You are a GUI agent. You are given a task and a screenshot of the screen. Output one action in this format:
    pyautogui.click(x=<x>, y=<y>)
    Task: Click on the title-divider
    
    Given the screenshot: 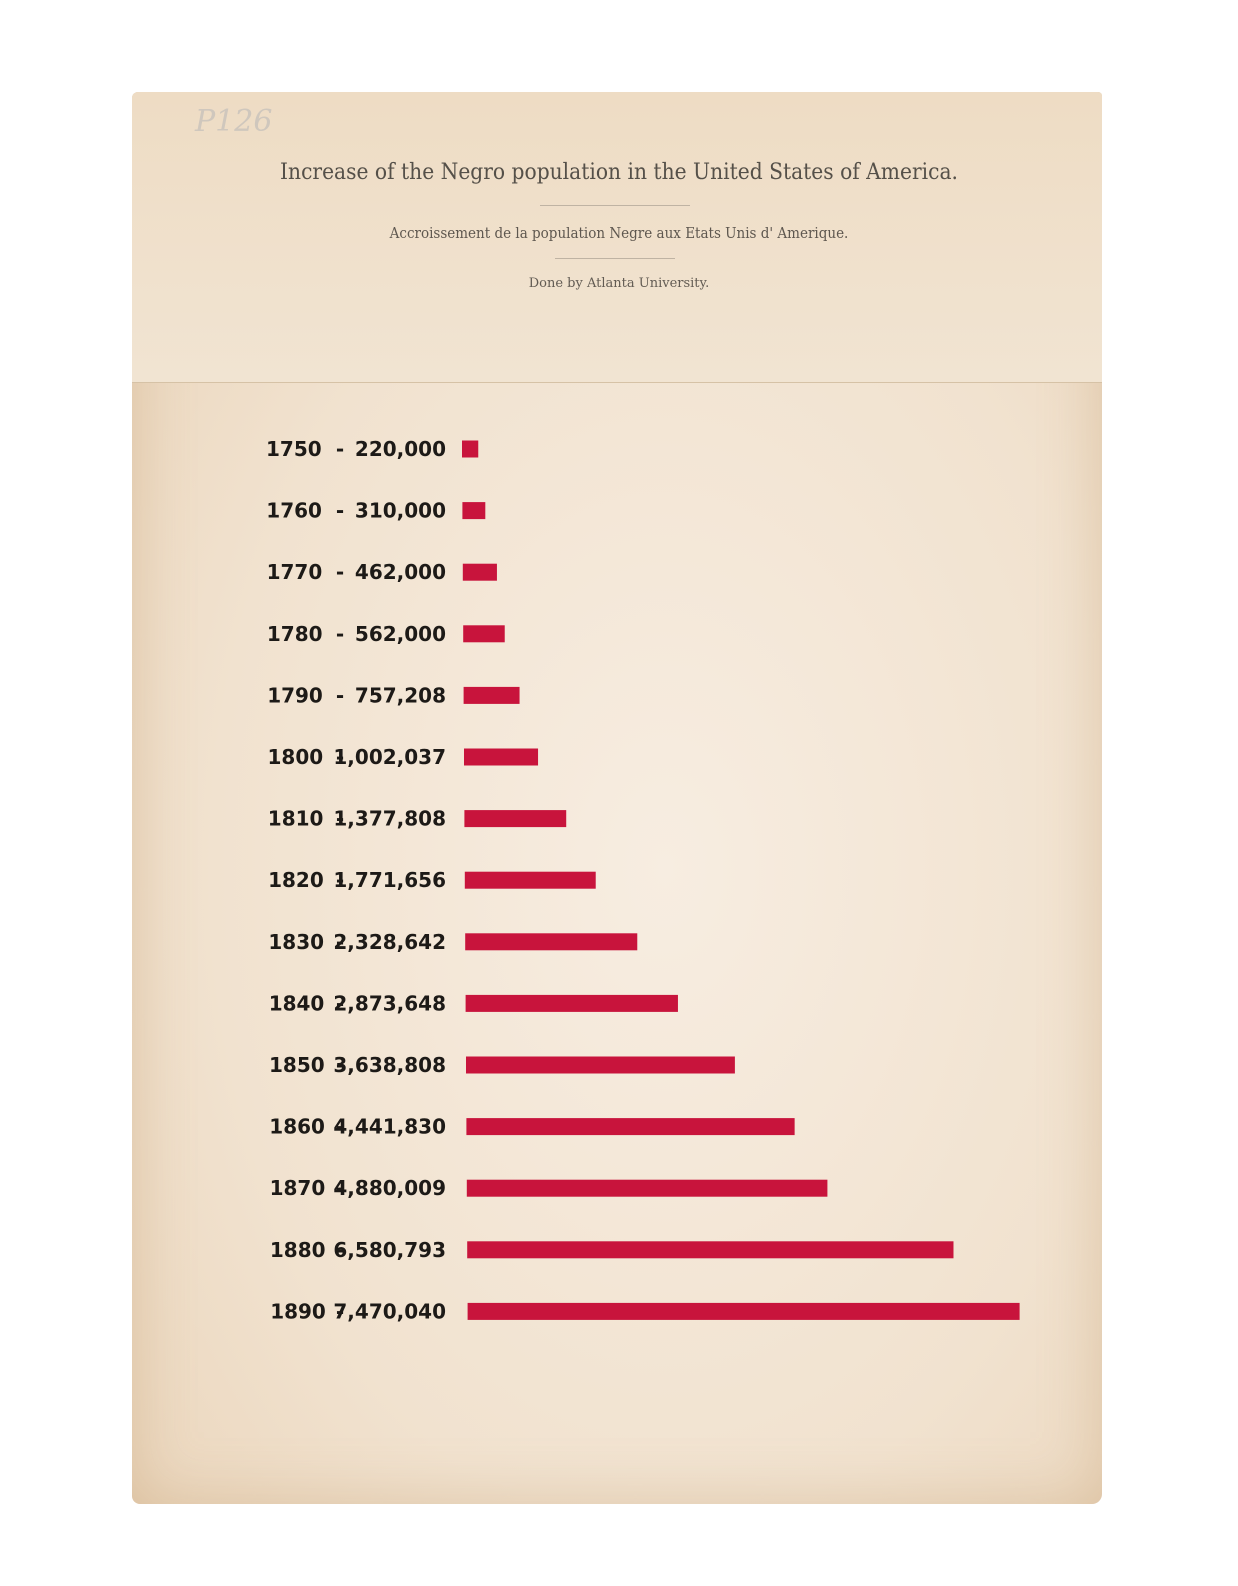 What is the action you would take?
    pyautogui.click(x=615, y=205)
    